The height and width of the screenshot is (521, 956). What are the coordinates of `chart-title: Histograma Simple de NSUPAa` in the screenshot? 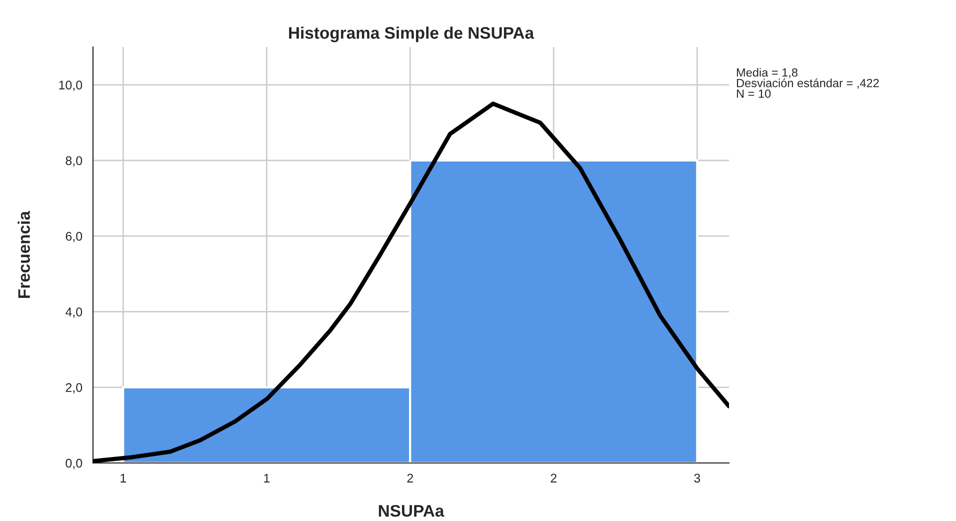 It's located at (411, 34).